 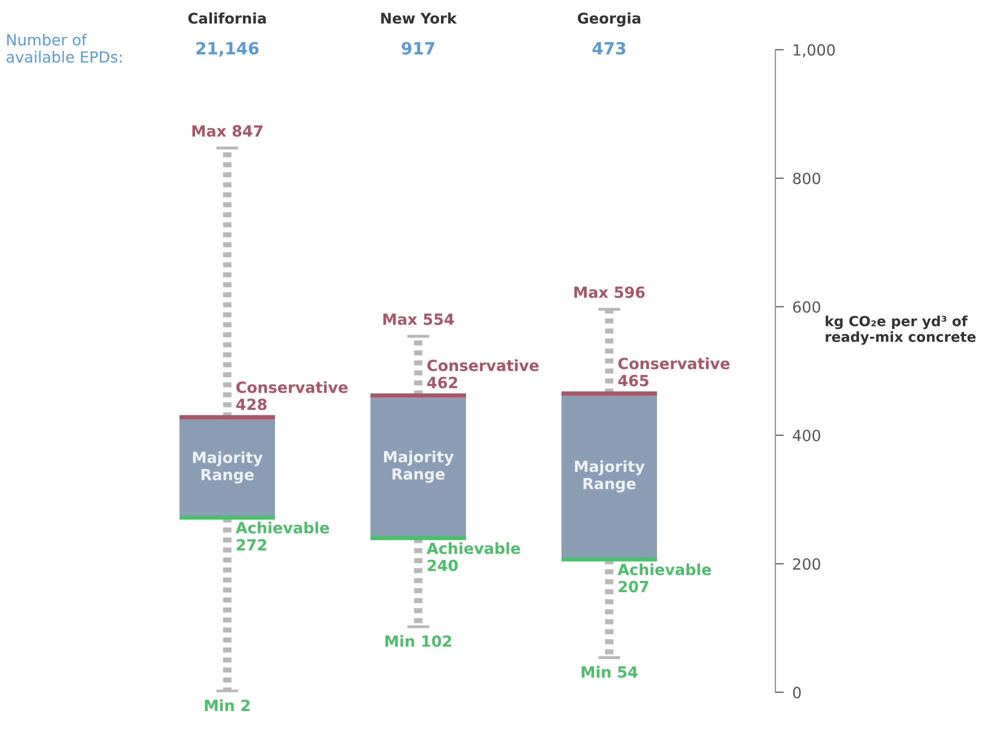 What do you see at coordinates (664, 577) in the screenshot?
I see `annotation: Achievable 207` at bounding box center [664, 577].